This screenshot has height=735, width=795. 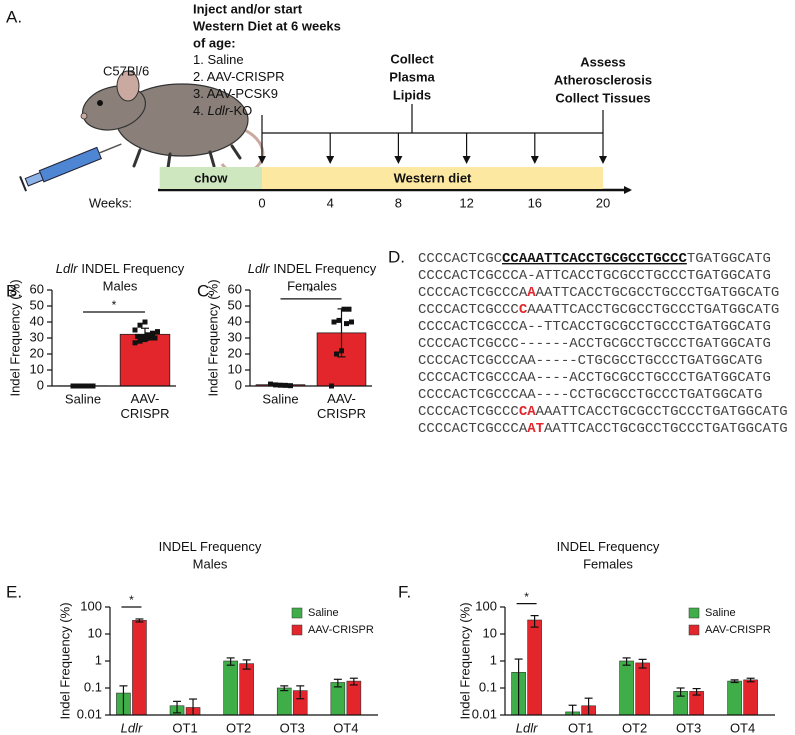 I want to click on sequence-plain: CCCCACTCGCCCA, so click(x=473, y=429).